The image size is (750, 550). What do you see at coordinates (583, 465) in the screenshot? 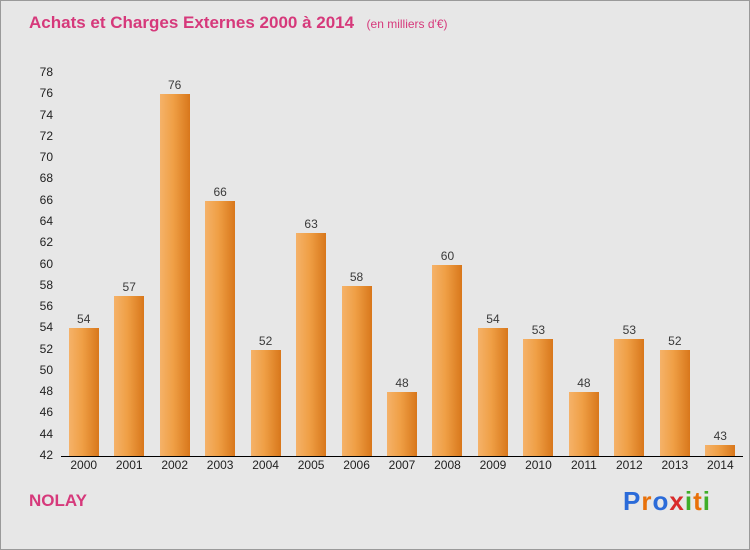
I see `x-tick-label: 2011` at bounding box center [583, 465].